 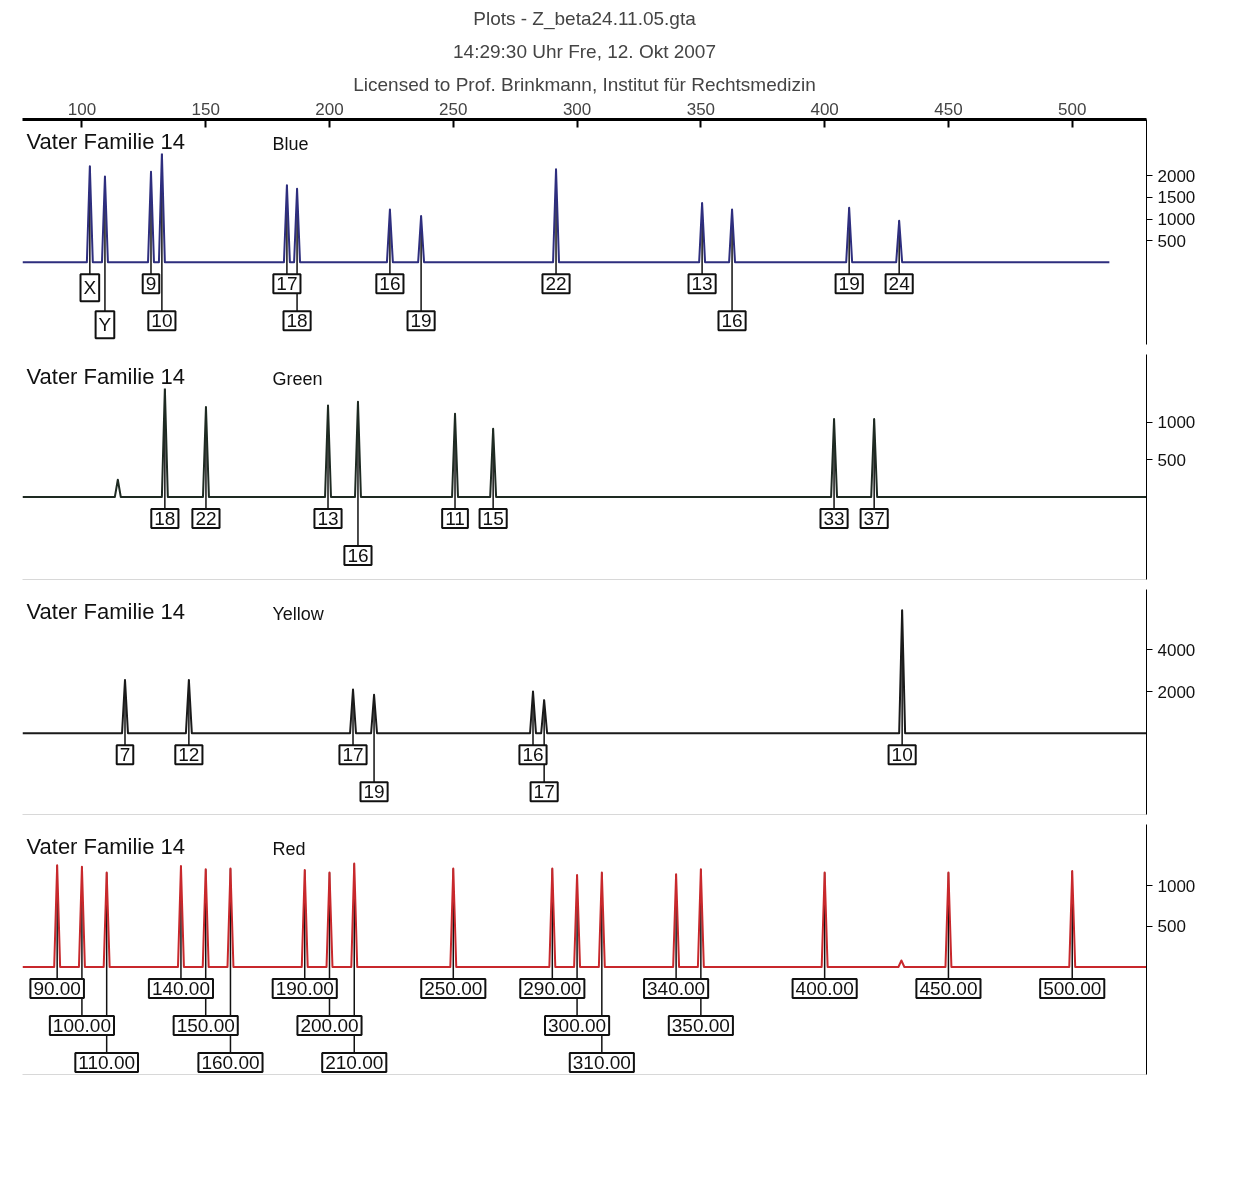 I want to click on text: 14:29:30 Uhr Fre, 12. Okt 2007, so click(x=585, y=51).